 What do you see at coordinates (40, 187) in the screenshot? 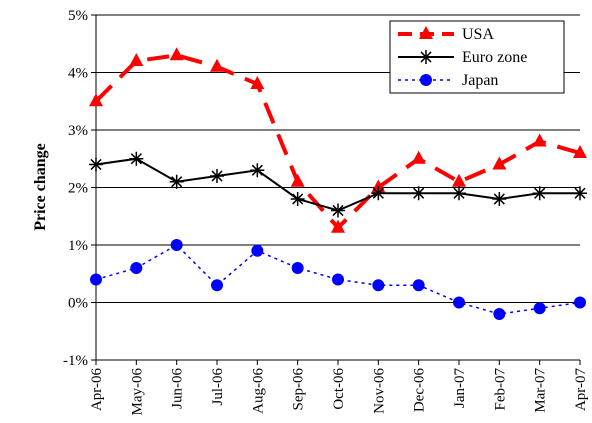
I see `y-axis-title: Price change` at bounding box center [40, 187].